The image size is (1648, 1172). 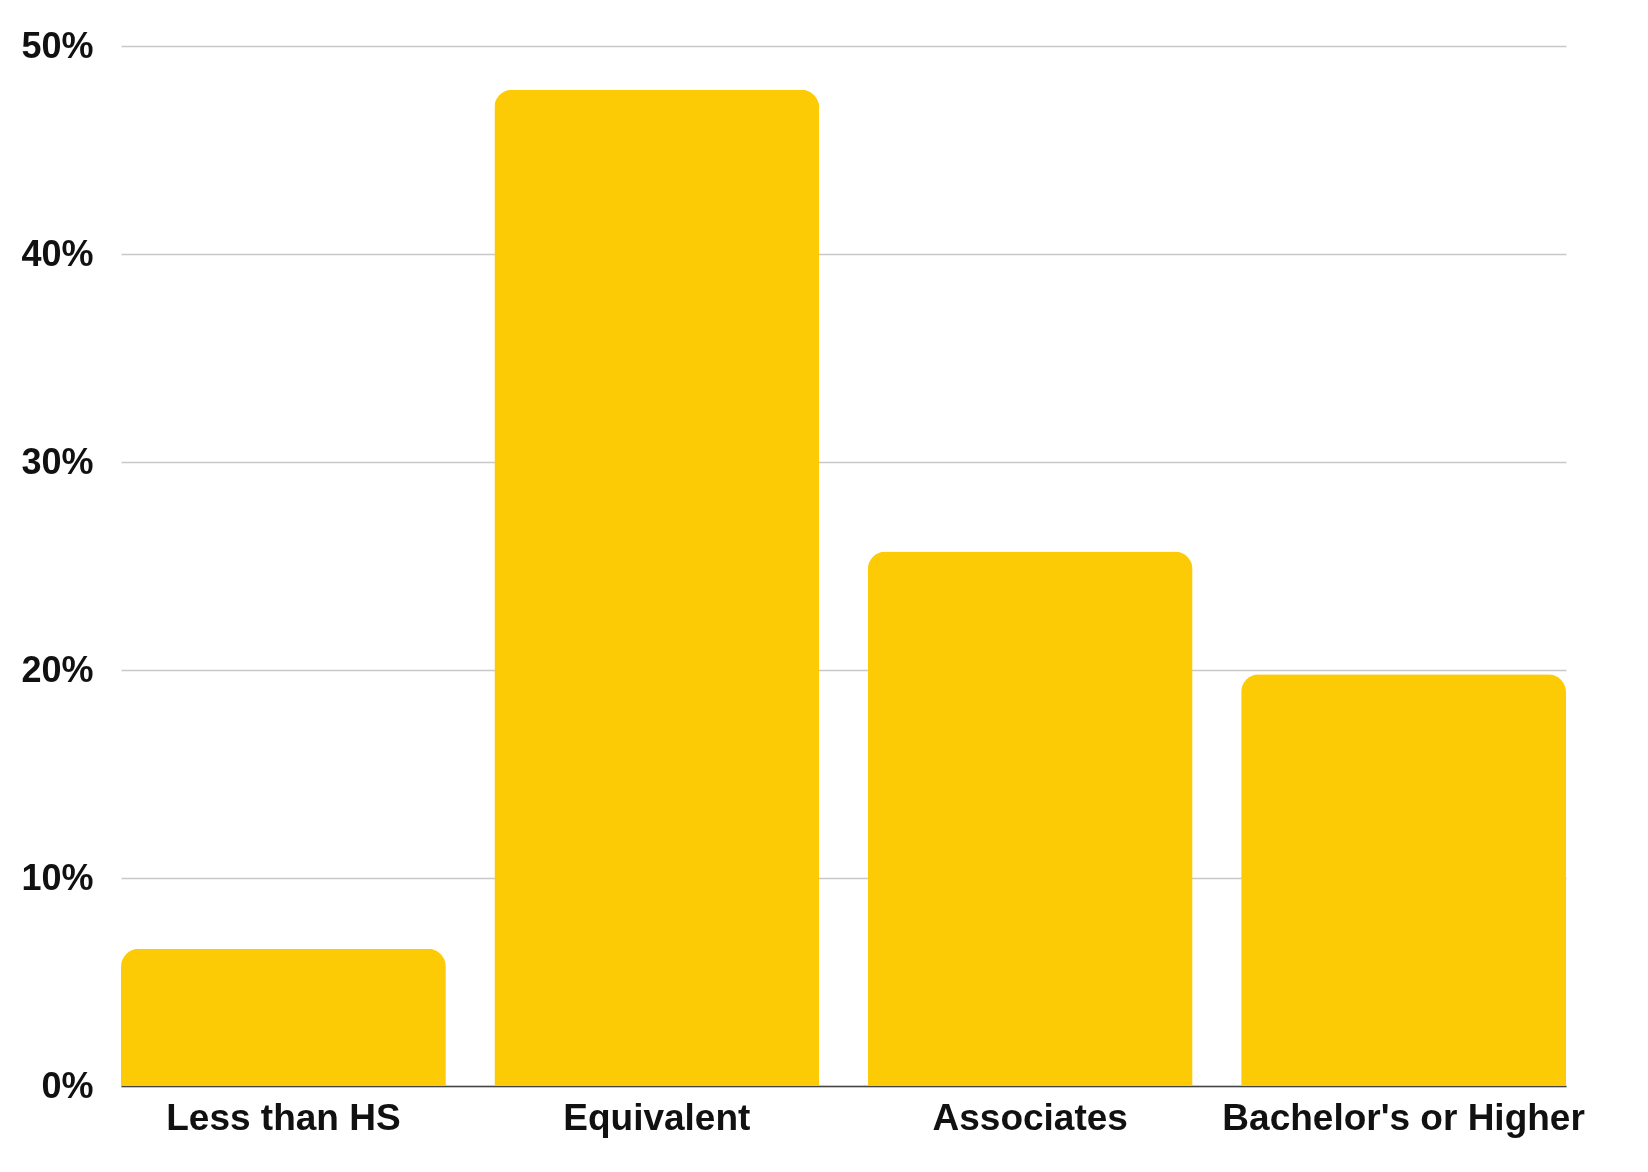 I want to click on y-tick-label: 40%, so click(x=57, y=253).